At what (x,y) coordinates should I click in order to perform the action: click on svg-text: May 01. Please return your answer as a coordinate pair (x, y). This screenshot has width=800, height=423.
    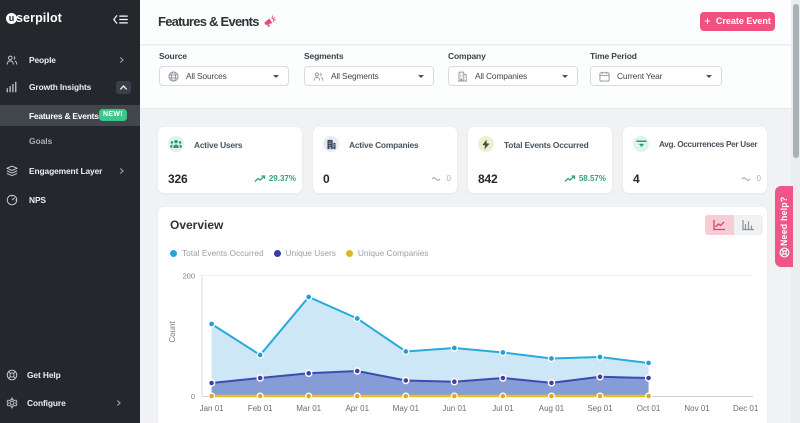
    Looking at the image, I should click on (406, 408).